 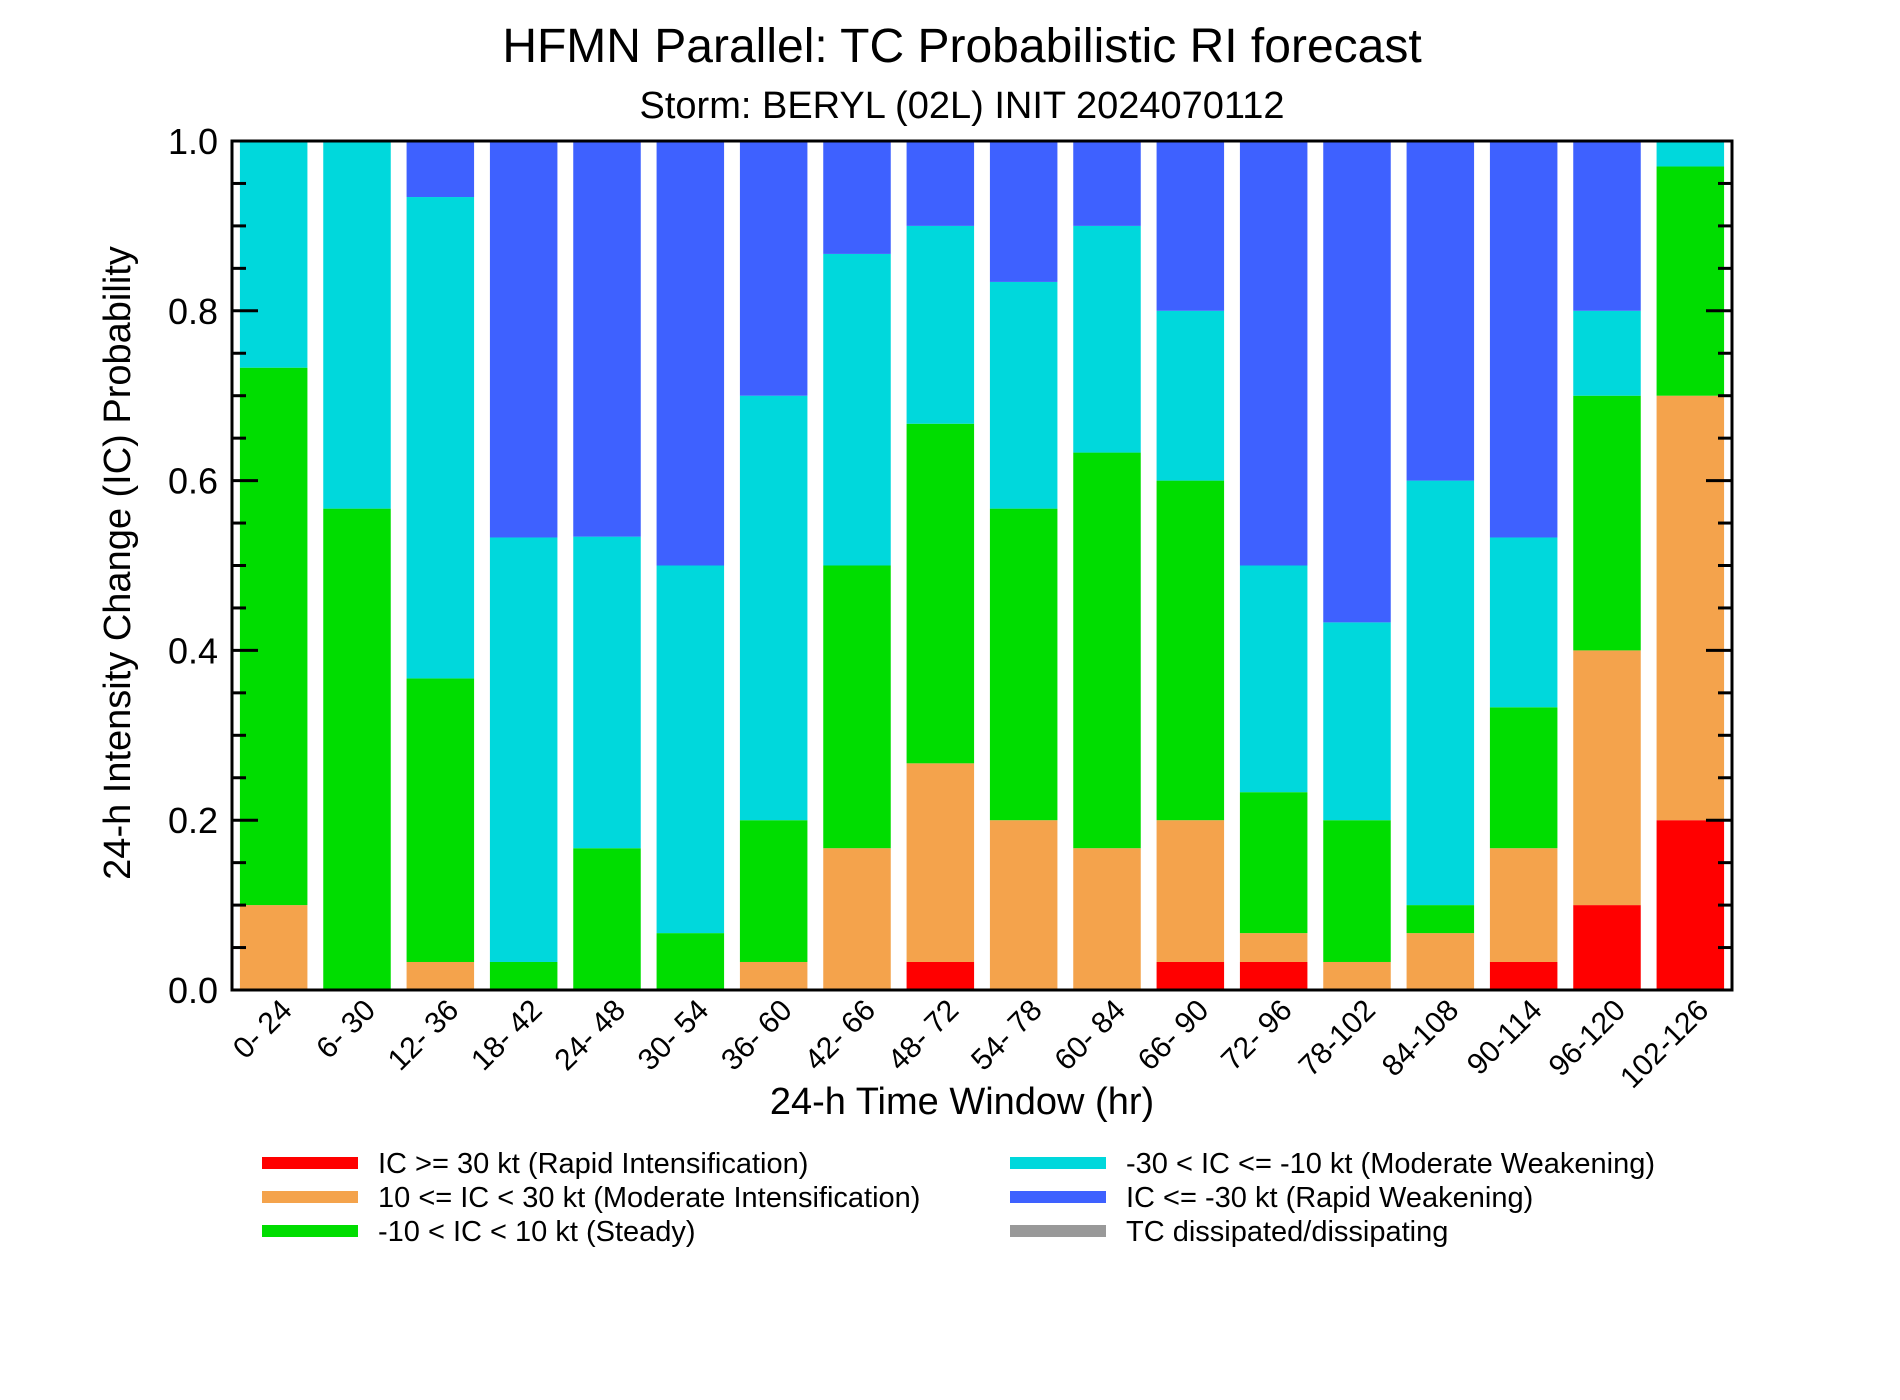 I want to click on y-tick-label: 0.6, so click(x=193, y=481).